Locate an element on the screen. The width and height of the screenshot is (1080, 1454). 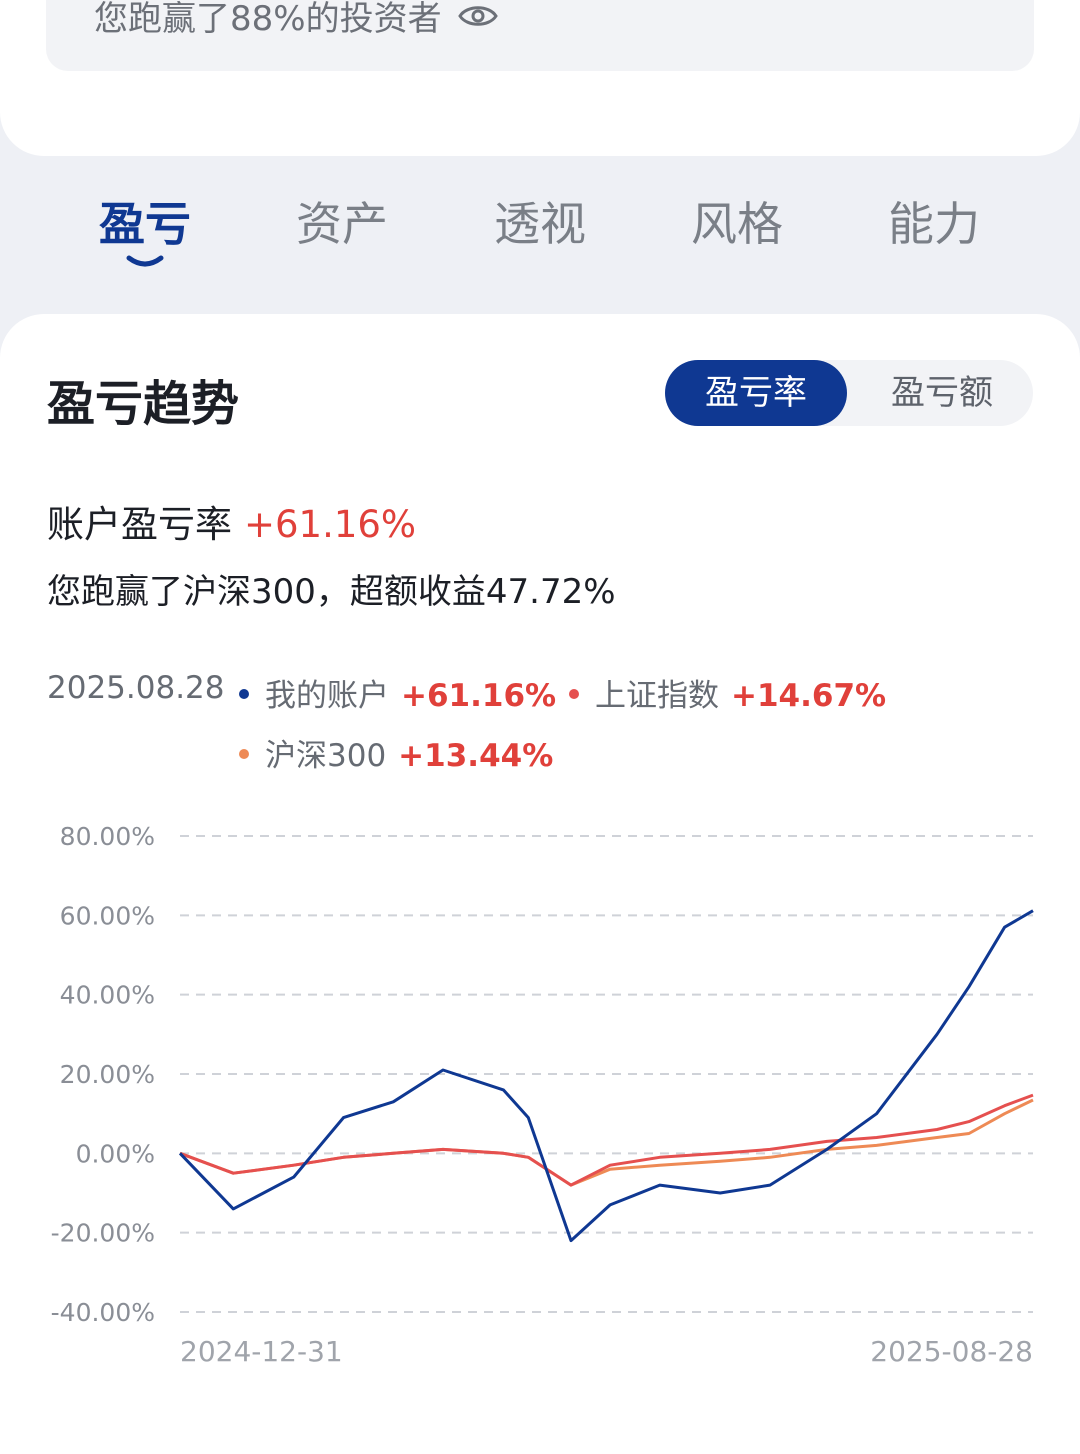
account-rate-row: 账户盈亏率 +61.16% is located at coordinates (231, 521).